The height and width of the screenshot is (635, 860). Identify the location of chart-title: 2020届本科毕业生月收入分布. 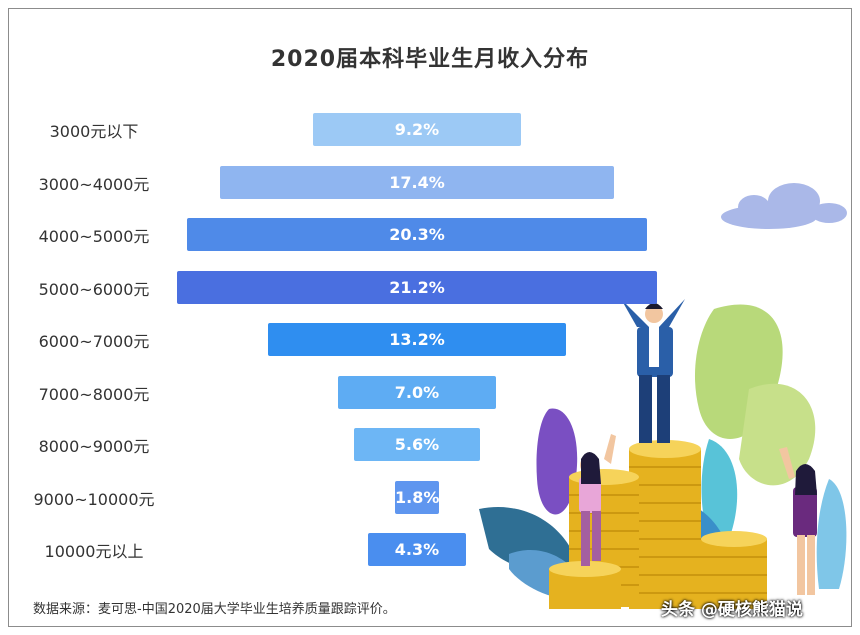
(430, 59).